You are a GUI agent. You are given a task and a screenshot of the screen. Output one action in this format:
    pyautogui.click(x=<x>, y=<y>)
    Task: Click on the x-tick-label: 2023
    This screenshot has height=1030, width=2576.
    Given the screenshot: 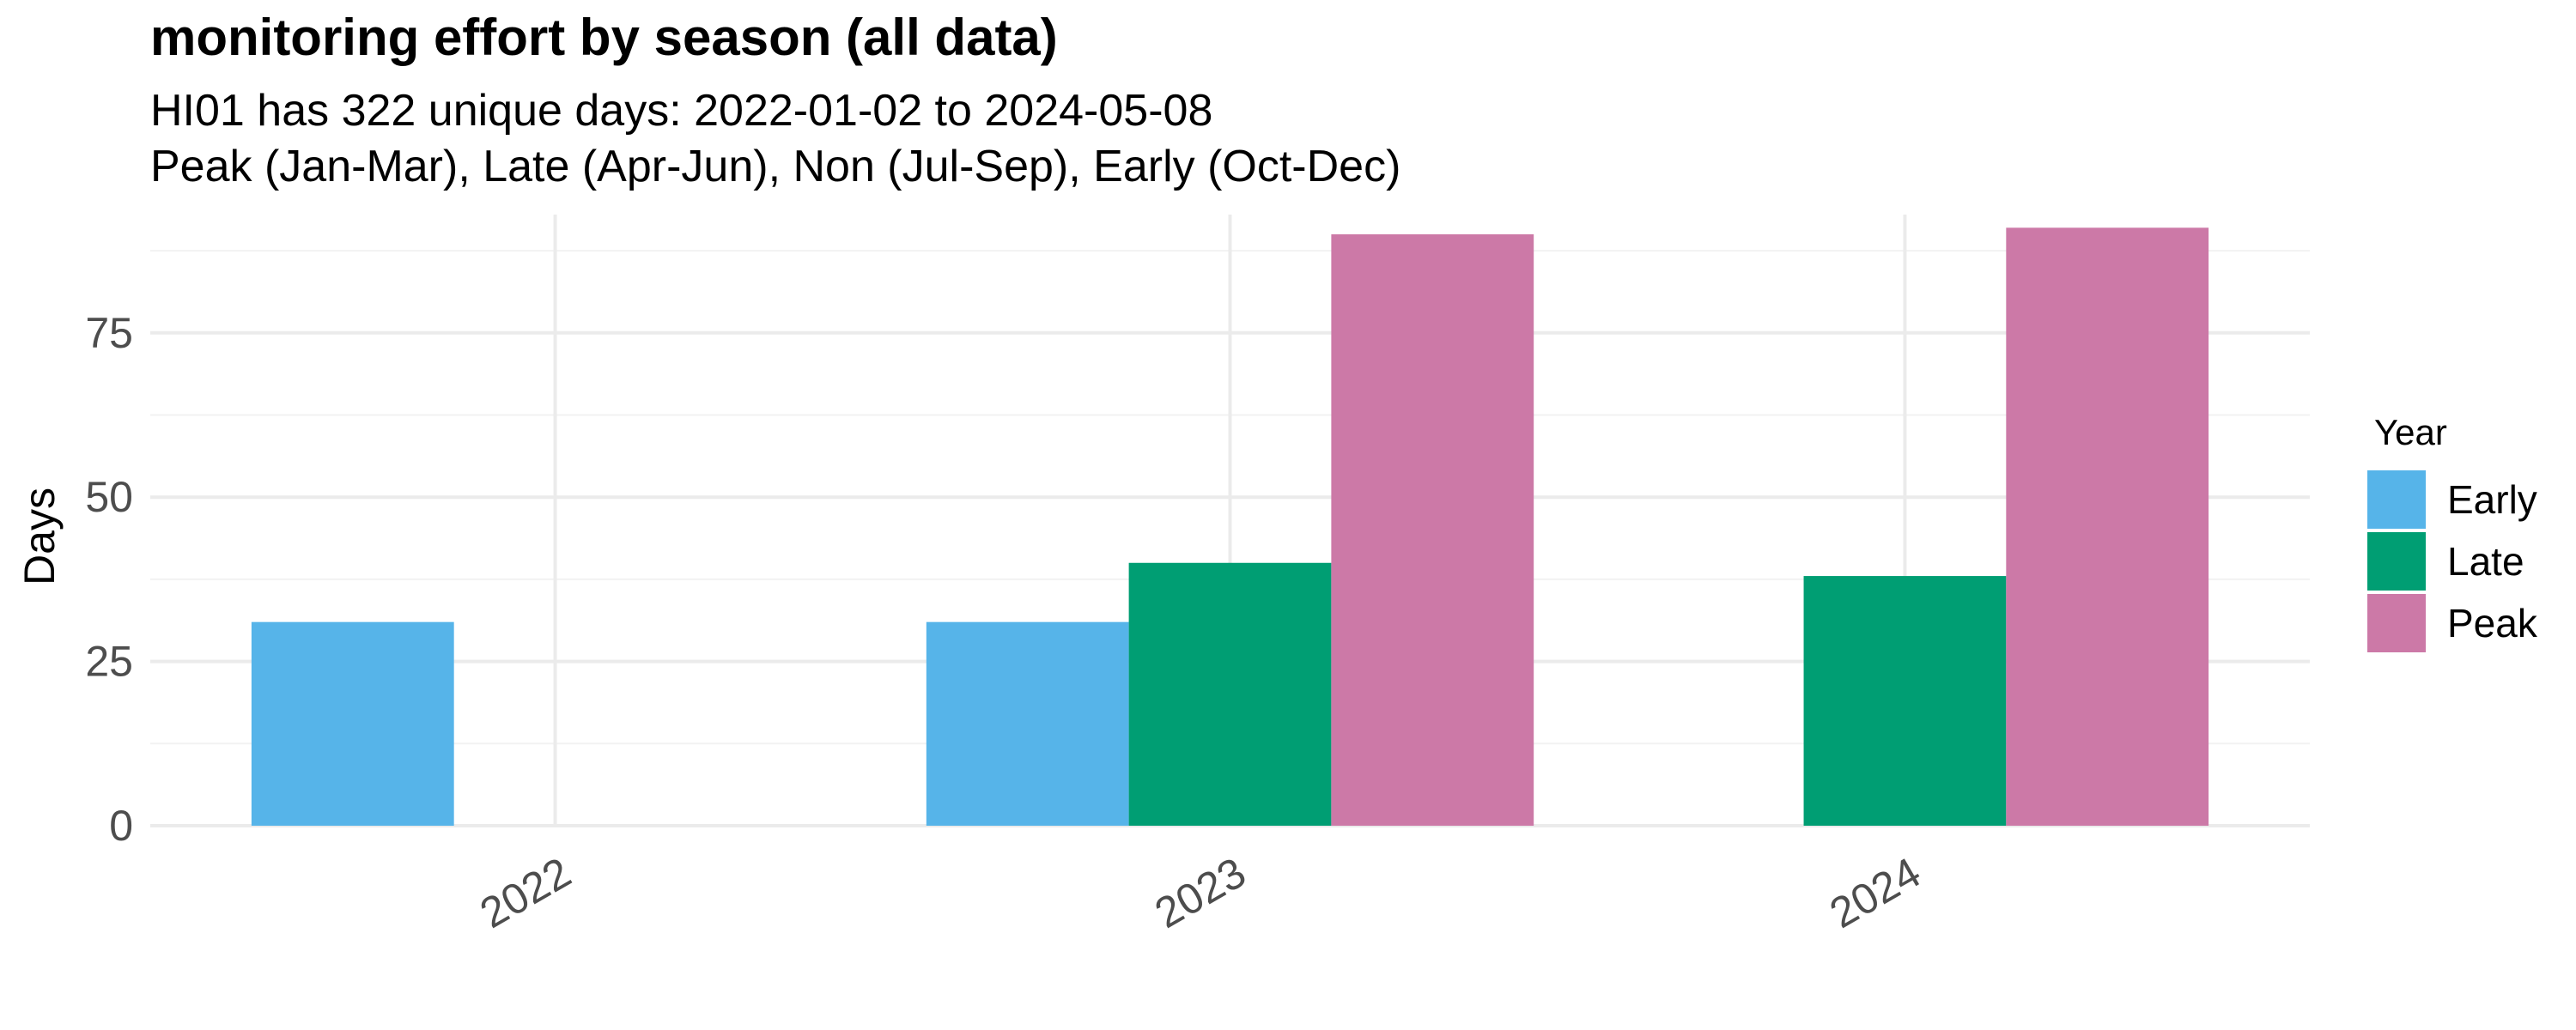 What is the action you would take?
    pyautogui.click(x=1200, y=892)
    